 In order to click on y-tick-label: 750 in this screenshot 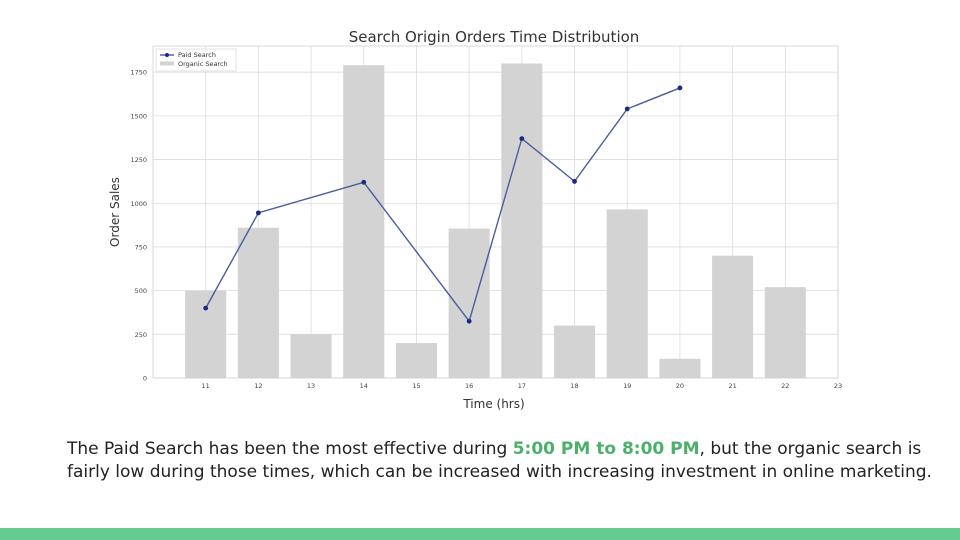, I will do `click(141, 247)`.